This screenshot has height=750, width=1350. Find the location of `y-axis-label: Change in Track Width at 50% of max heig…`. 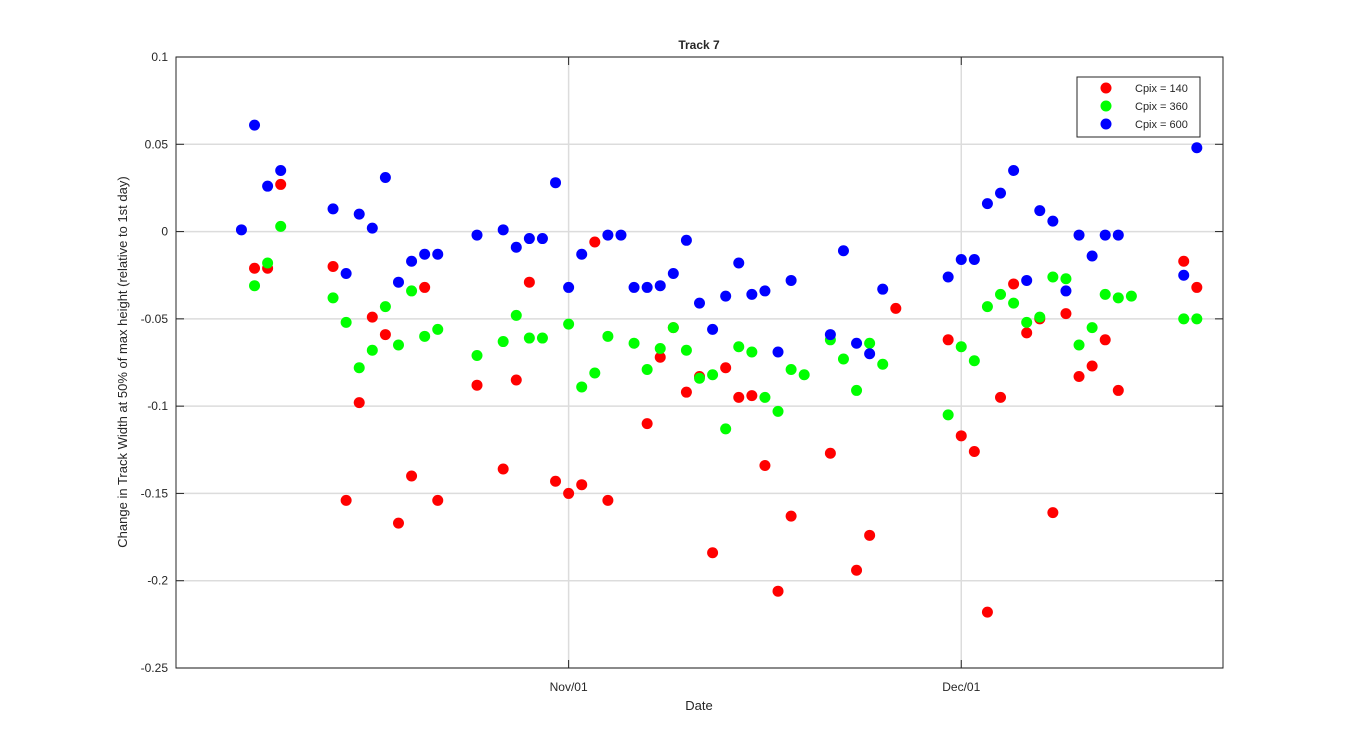

y-axis-label: Change in Track Width at 50% of max heig… is located at coordinates (122, 361).